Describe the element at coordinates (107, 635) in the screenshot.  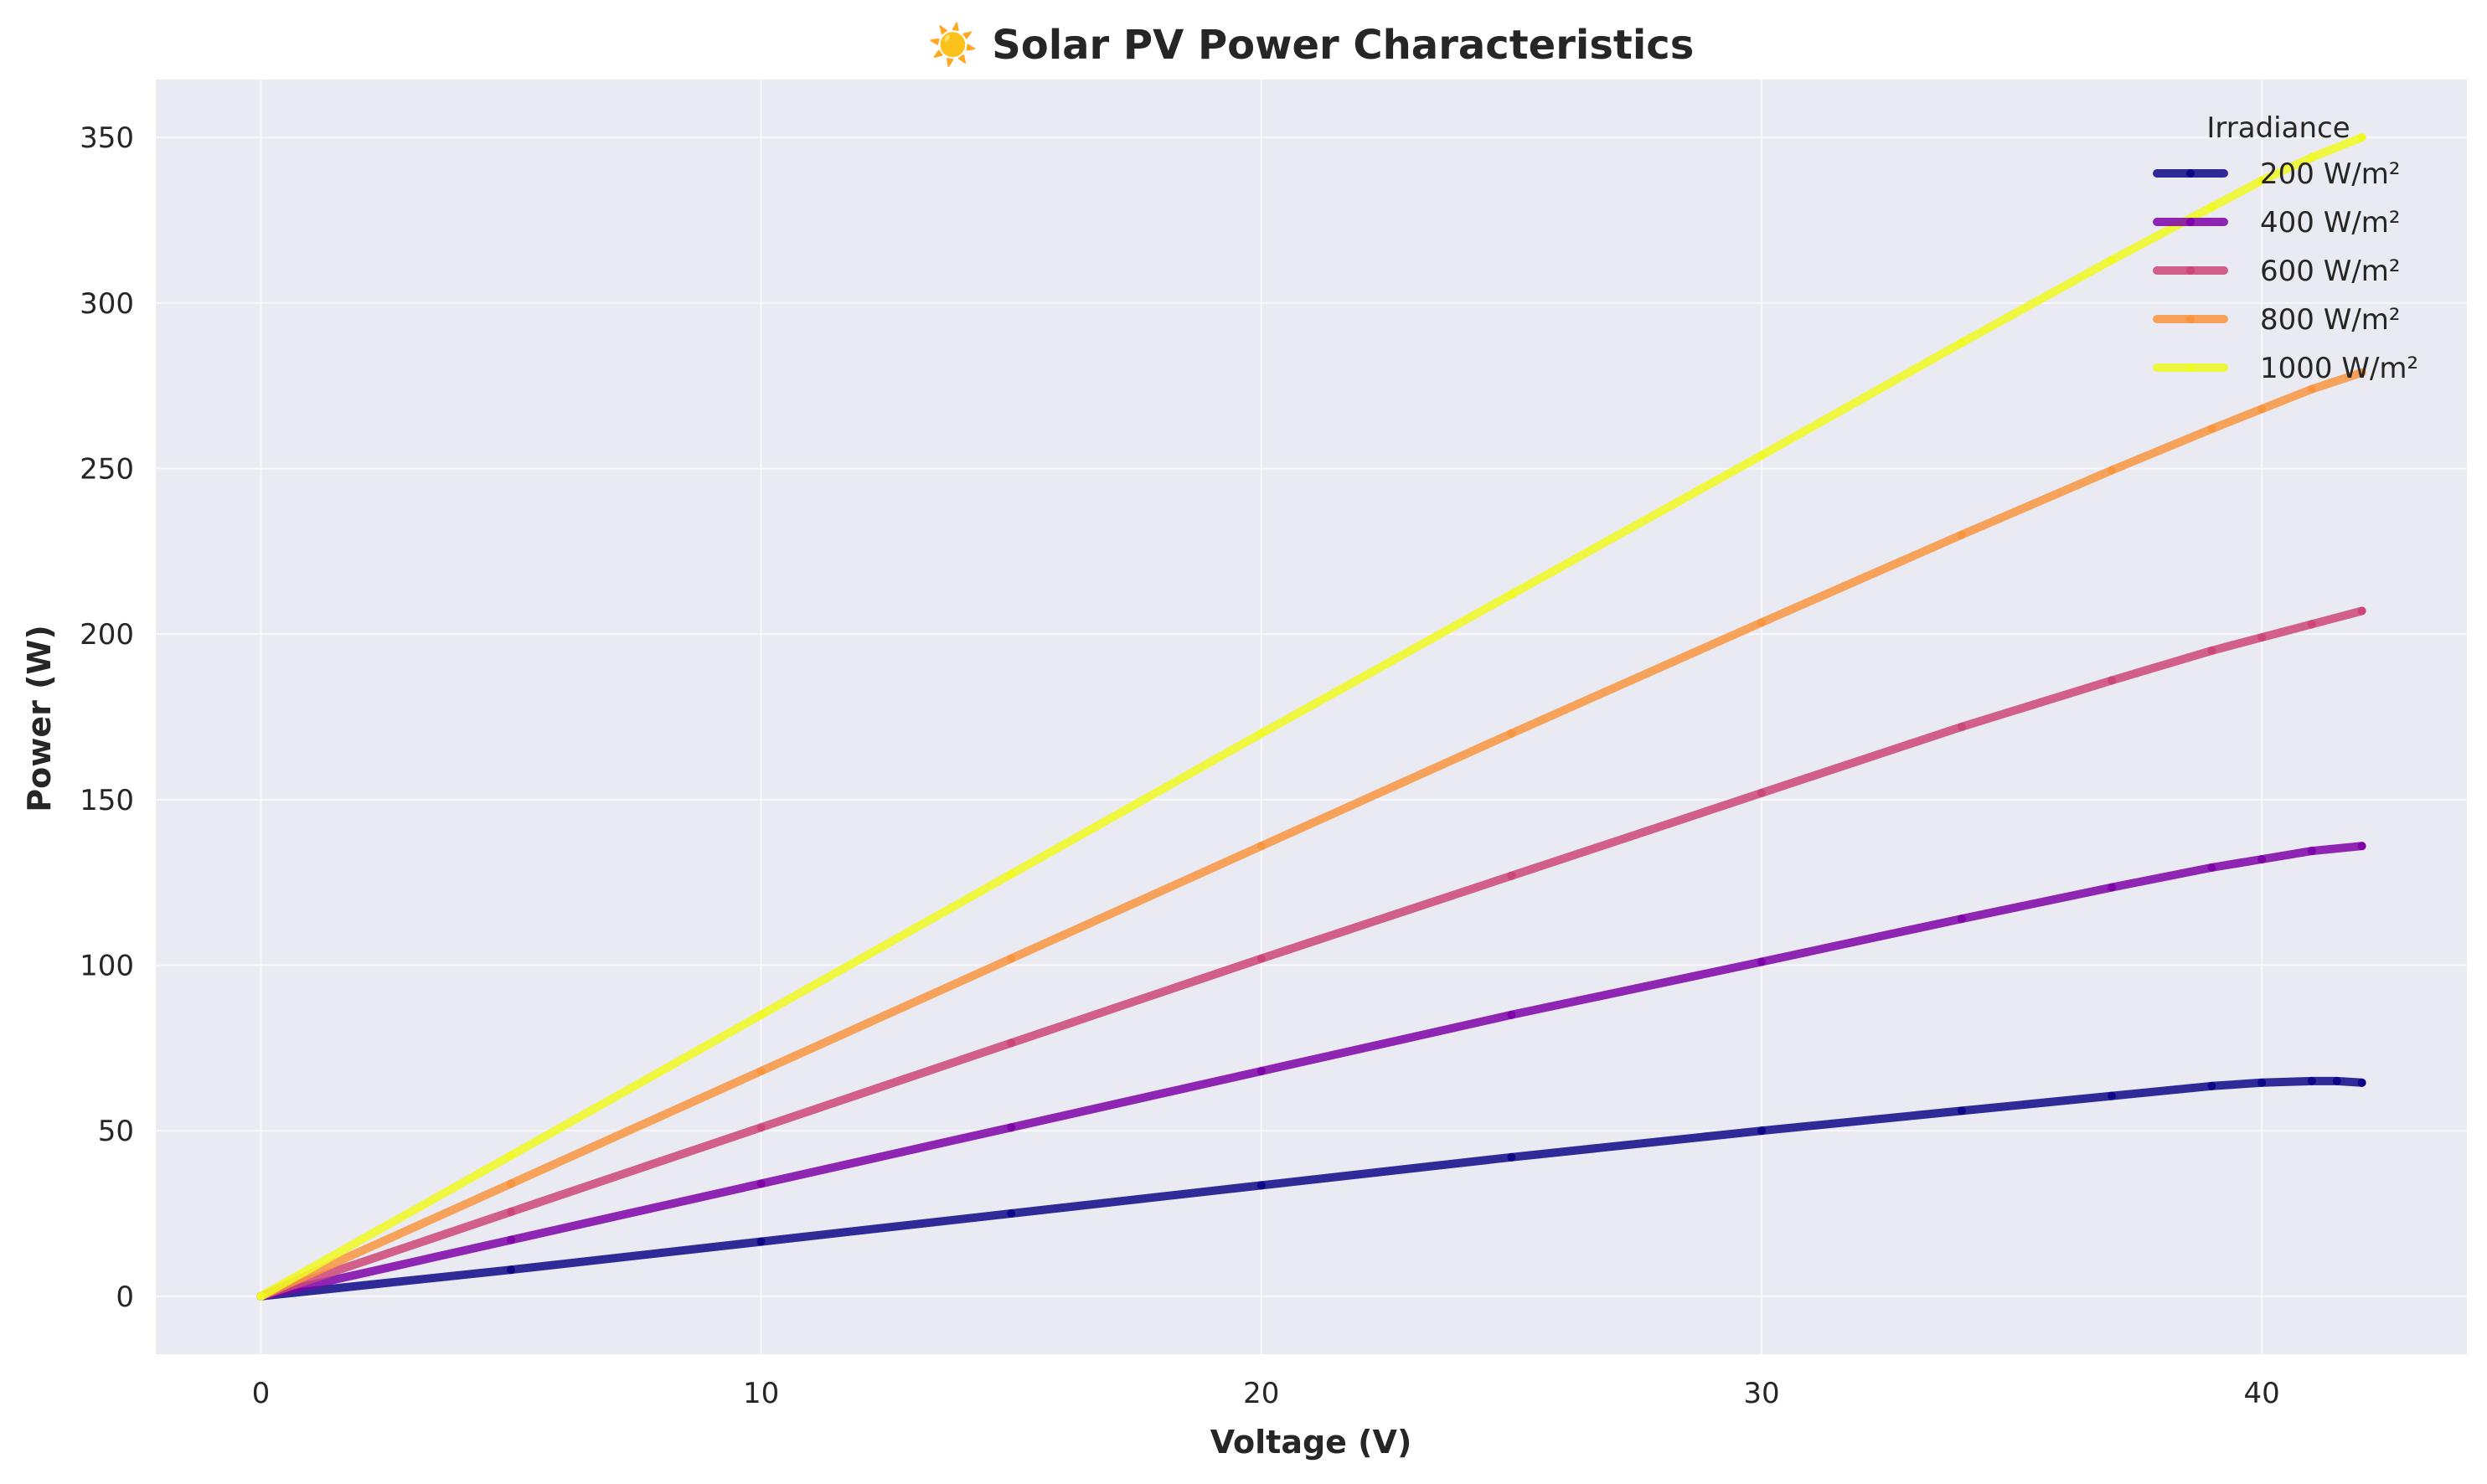
I see `y-tick-label: 200` at that location.